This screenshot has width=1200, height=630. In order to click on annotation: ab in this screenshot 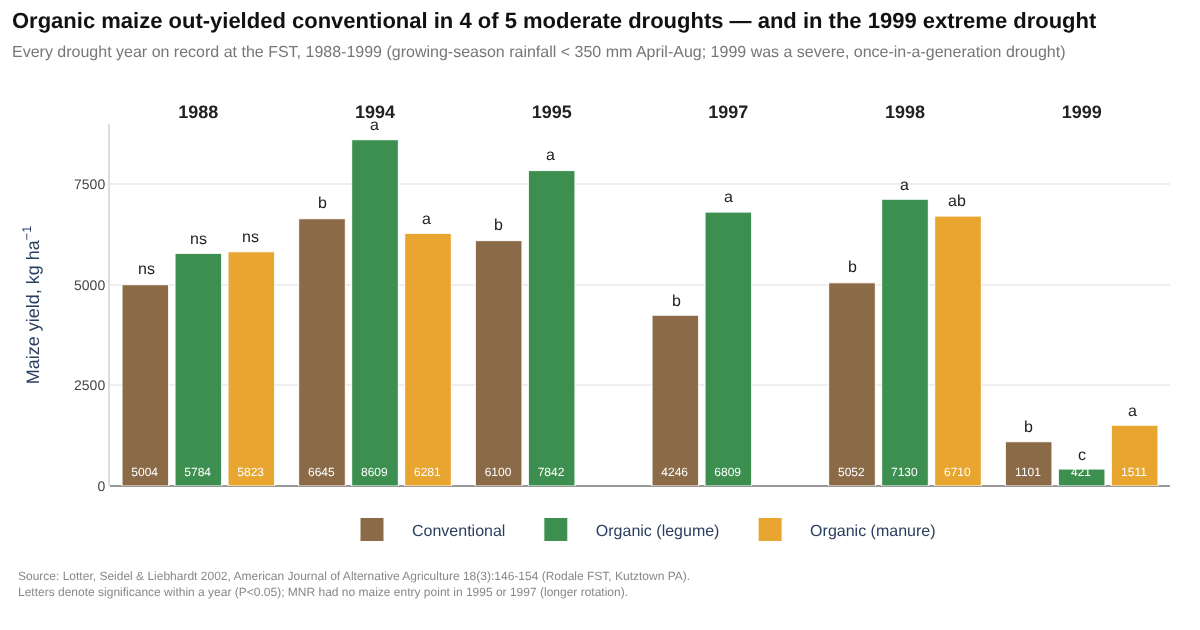, I will do `click(957, 201)`.